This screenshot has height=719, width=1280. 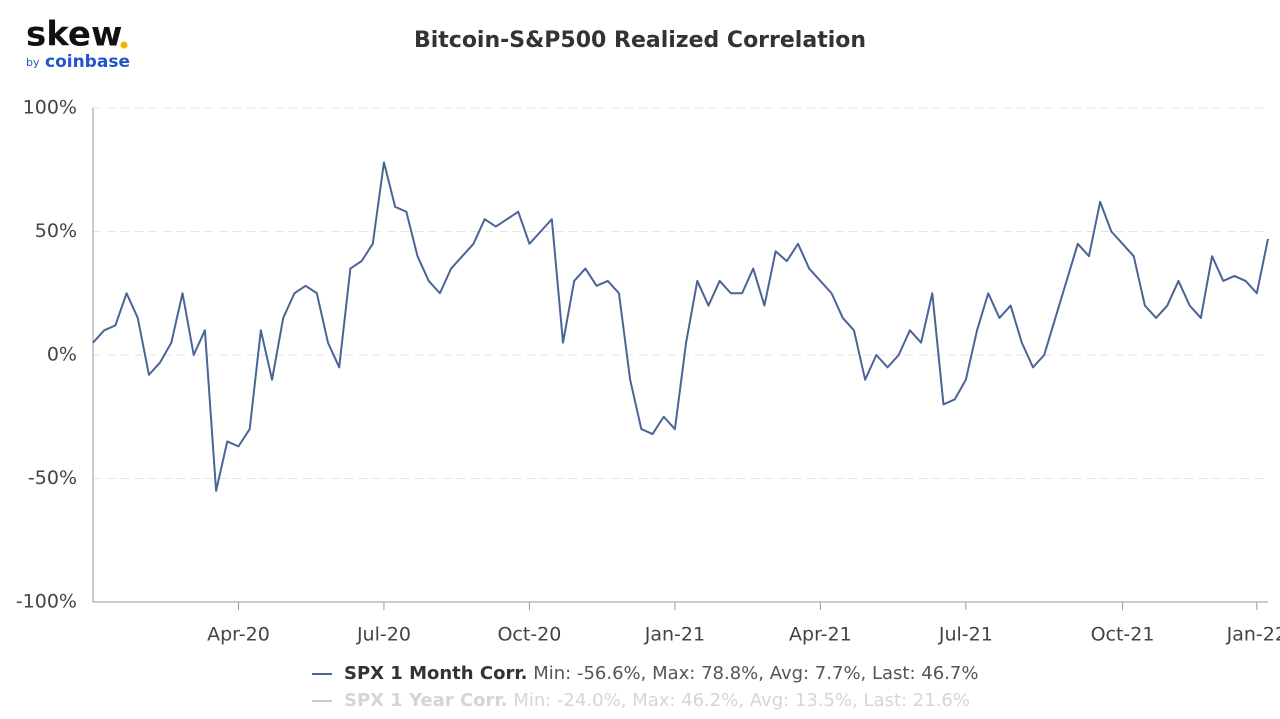 I want to click on x-tick-label: Oct-21, so click(x=1123, y=635).